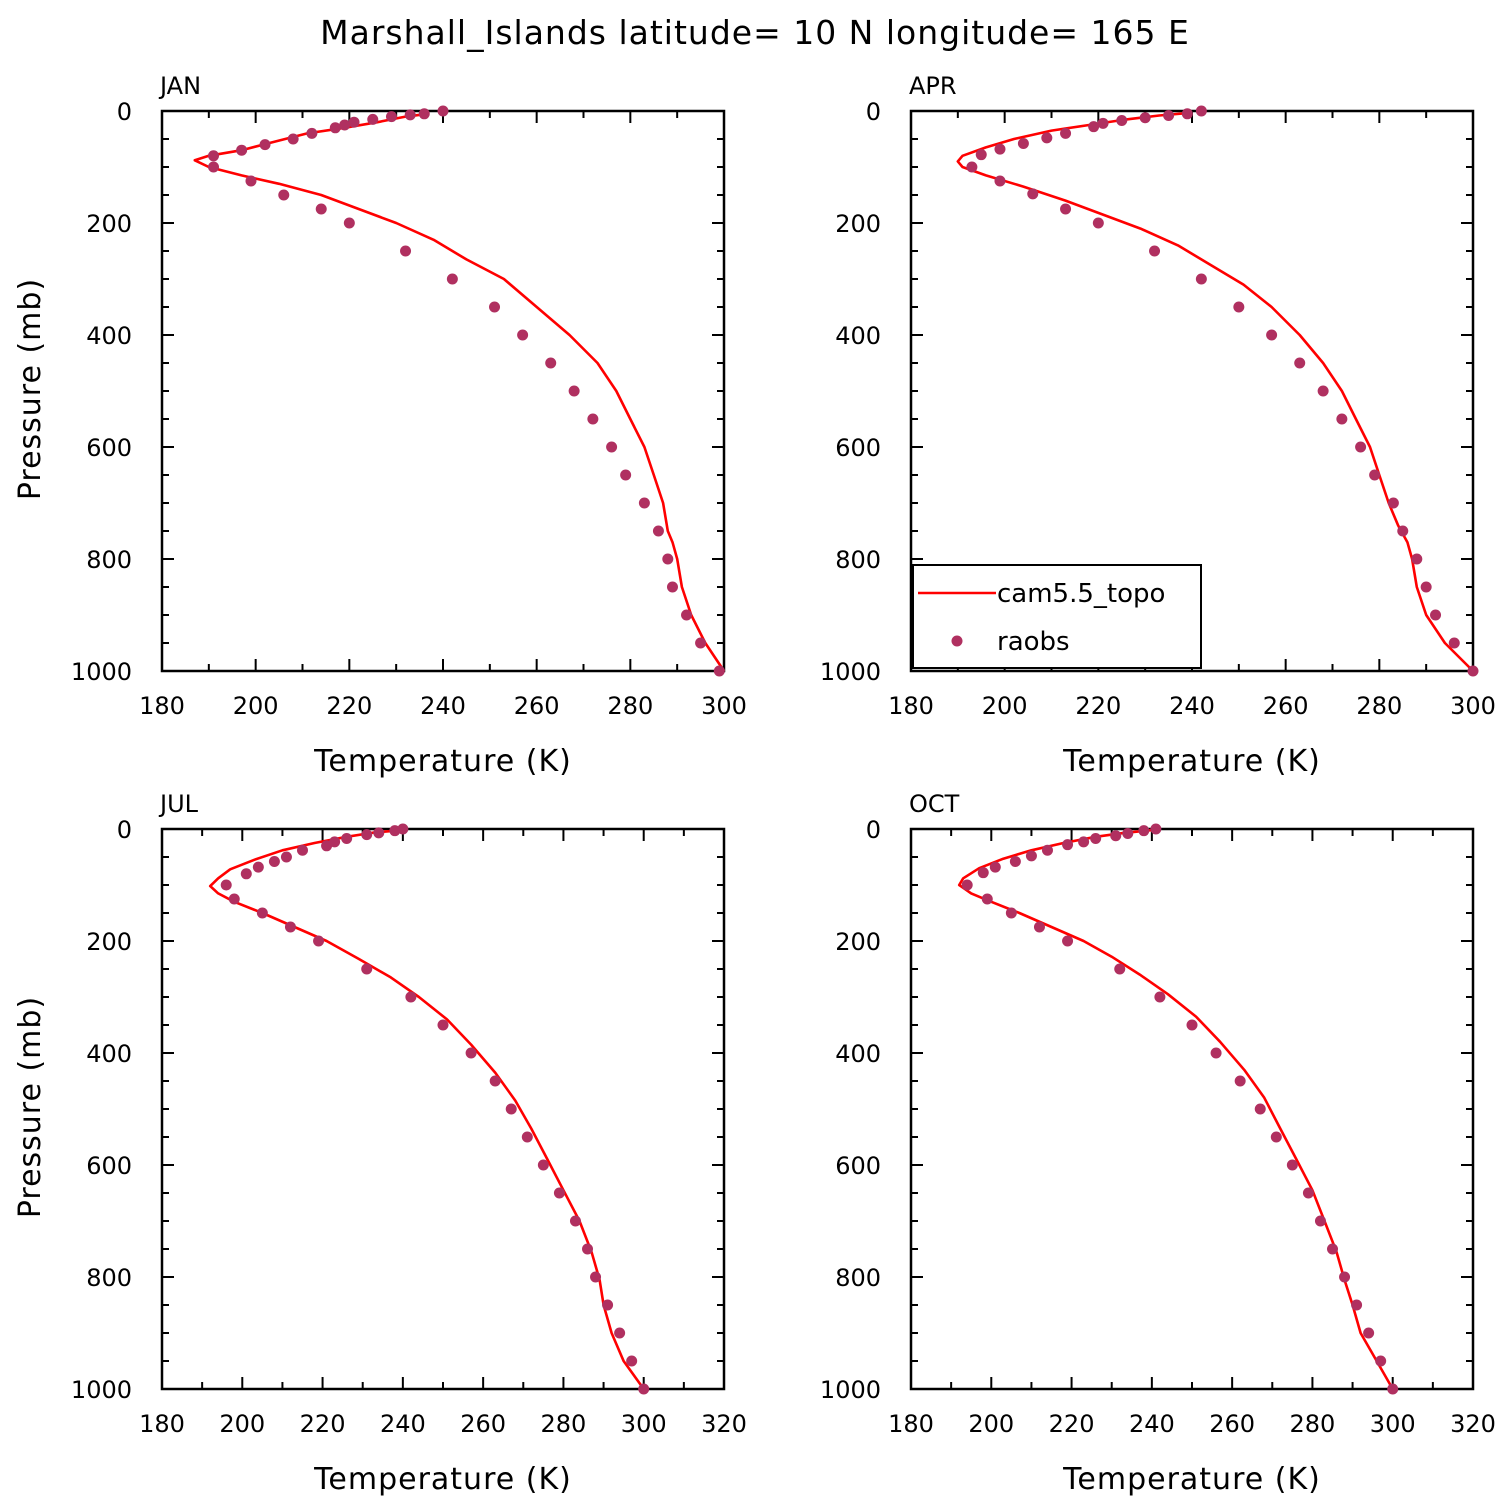 The height and width of the screenshot is (1510, 1510). Describe the element at coordinates (442, 1479) in the screenshot. I see `x-axis-title: Temperature (K)` at that location.